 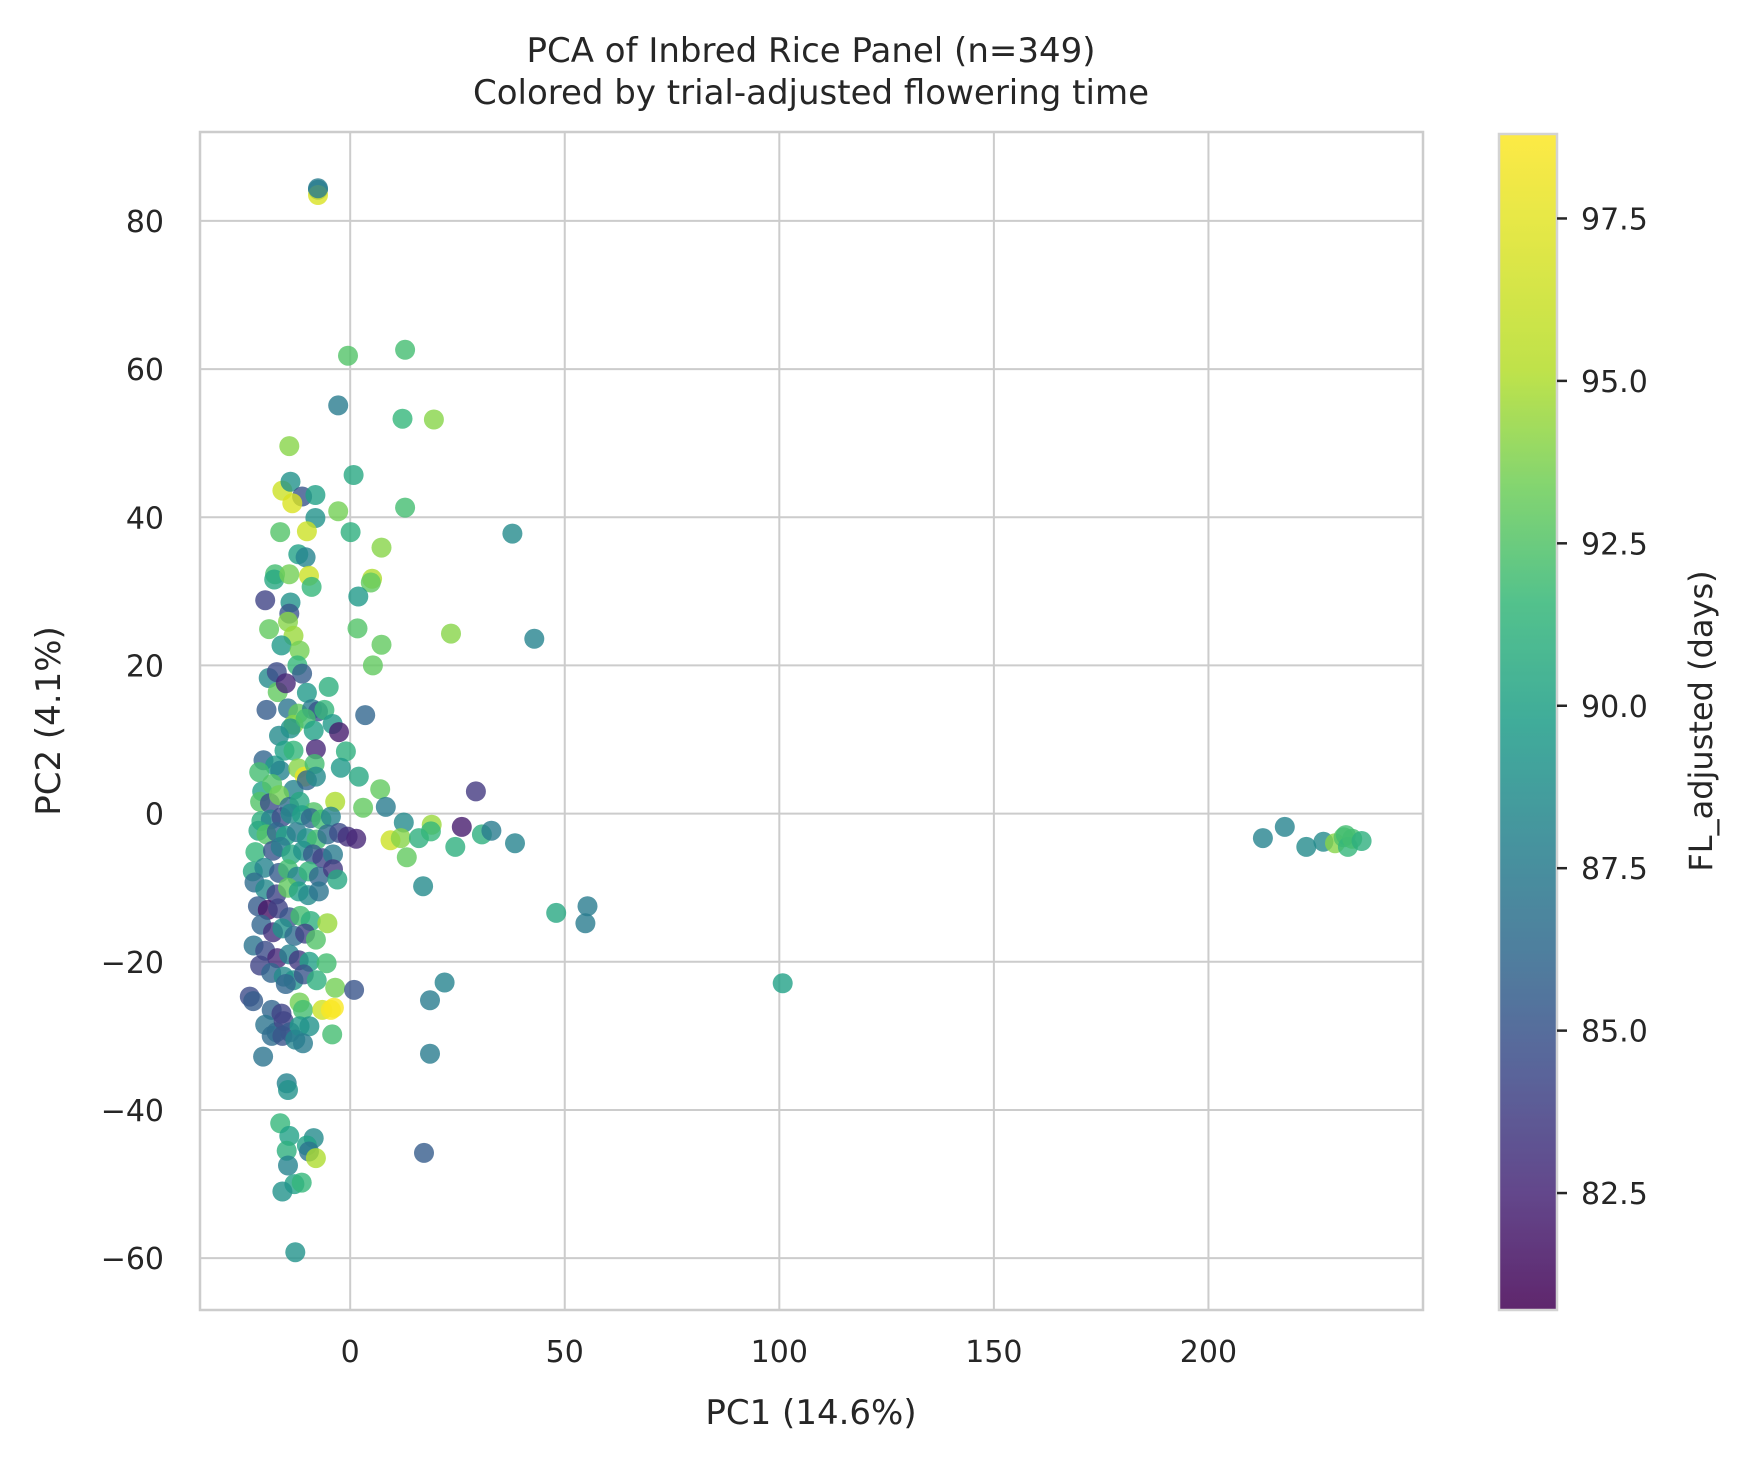 I want to click on chart-title: PCA of Inbred Rice Panel (n=349), so click(x=810, y=51).